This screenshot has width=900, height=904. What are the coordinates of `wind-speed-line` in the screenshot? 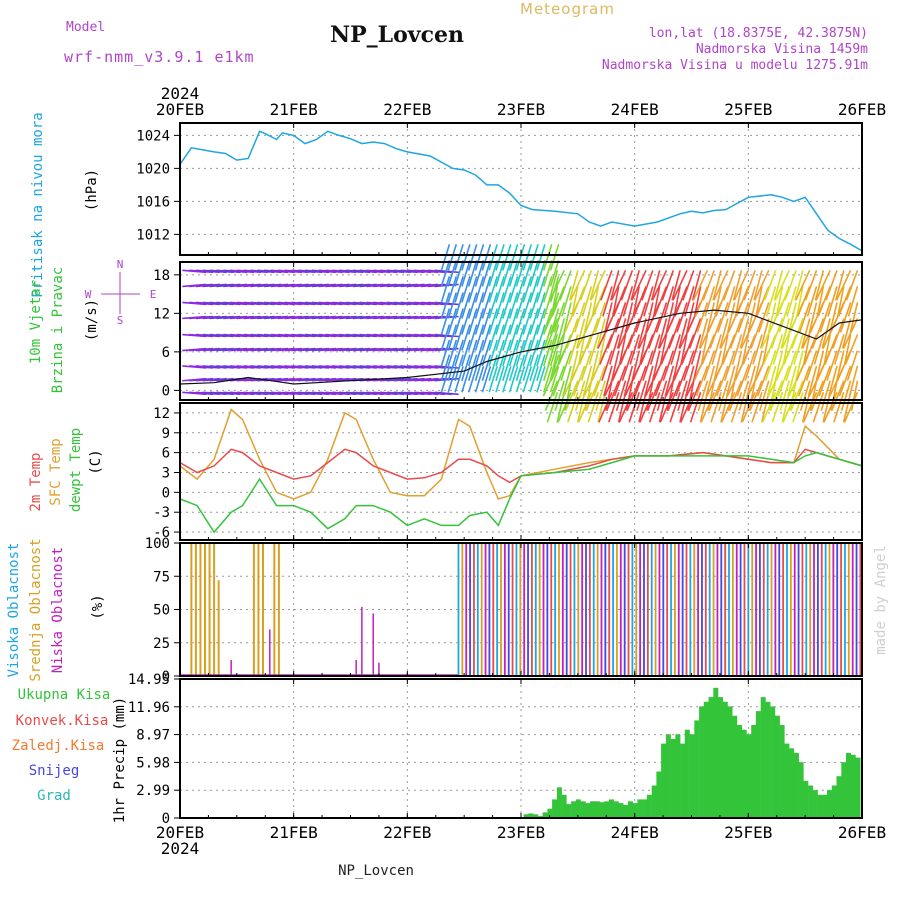 It's located at (521, 347).